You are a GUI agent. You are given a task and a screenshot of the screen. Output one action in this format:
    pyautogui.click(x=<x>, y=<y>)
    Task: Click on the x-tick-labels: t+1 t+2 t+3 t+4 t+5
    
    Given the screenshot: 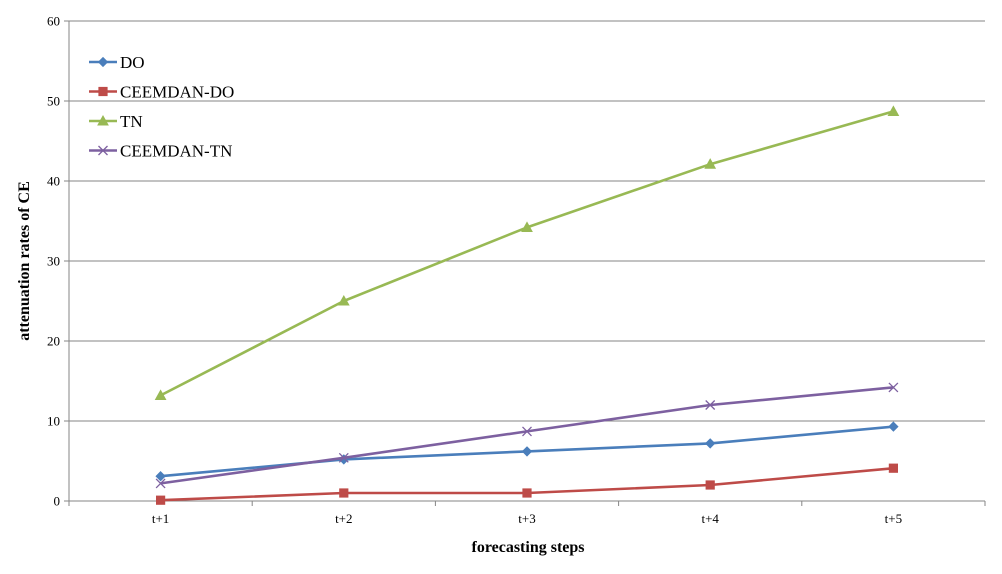 What is the action you would take?
    pyautogui.click(x=527, y=513)
    